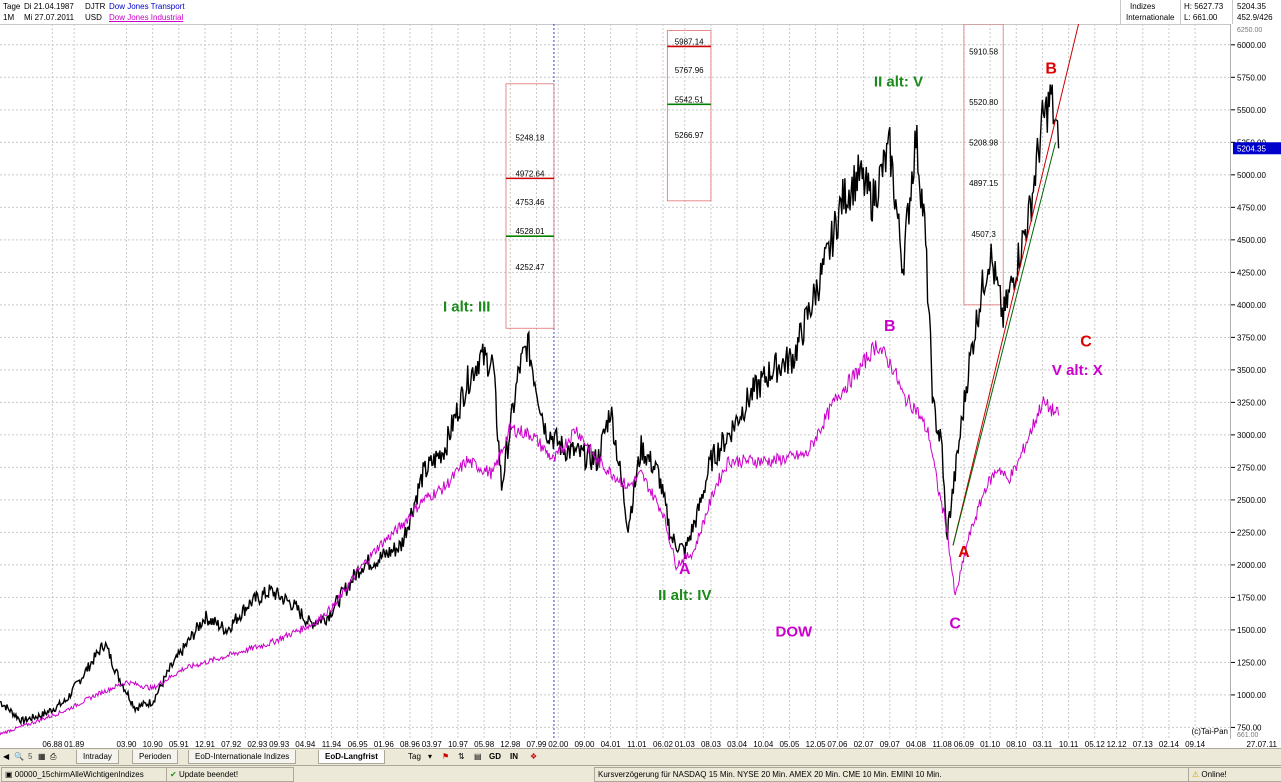  I want to click on fib-level-label: 4507.3, so click(983, 234).